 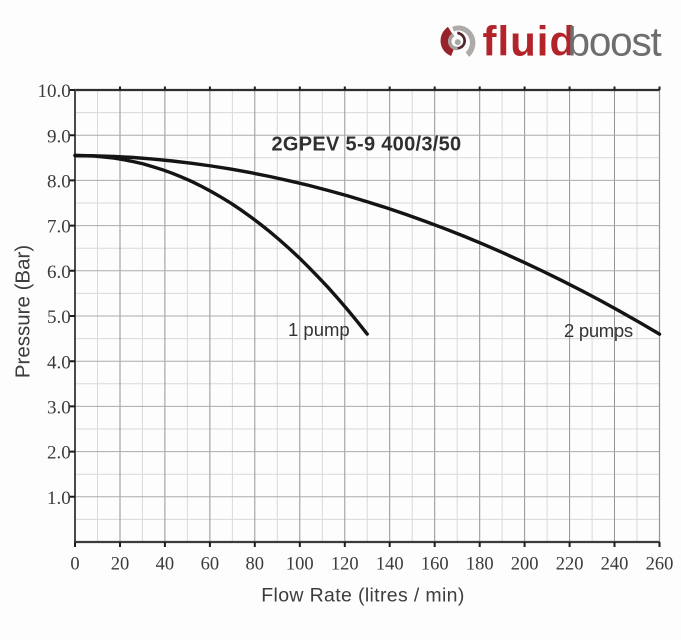 I want to click on svg-text: boost, so click(x=615, y=42).